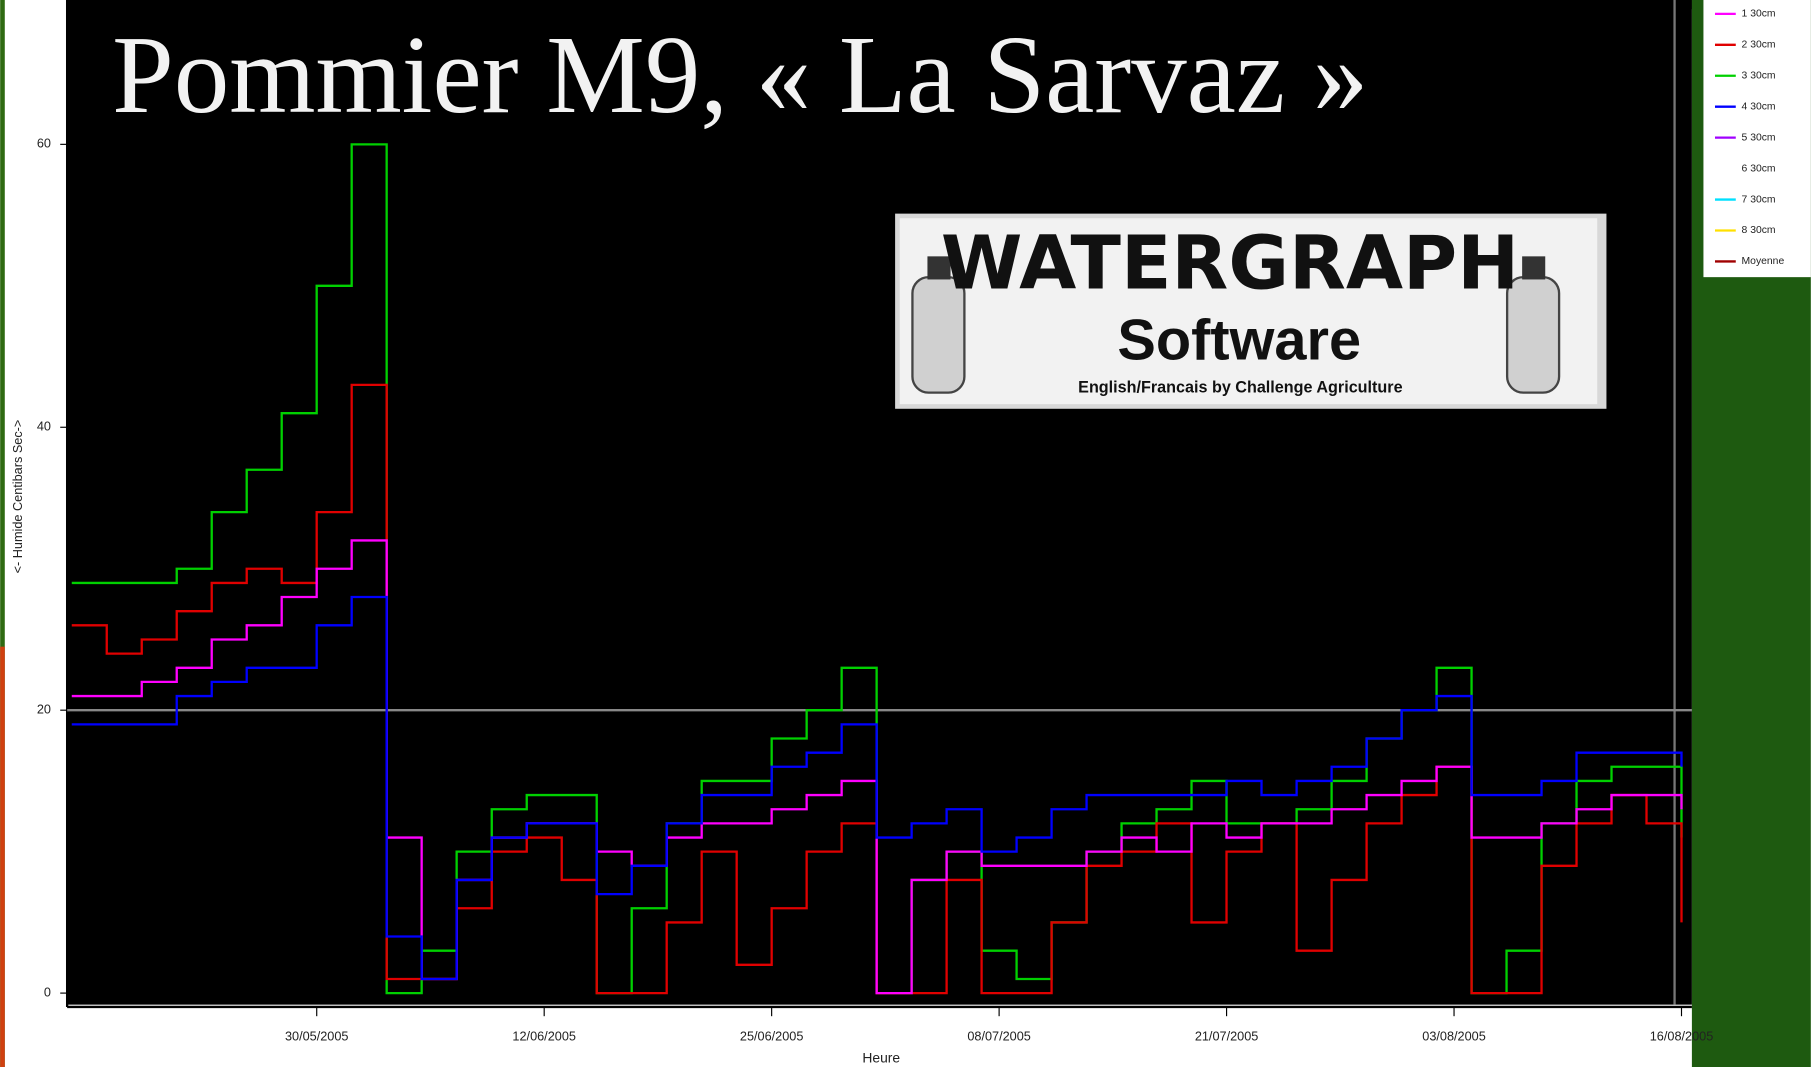  What do you see at coordinates (1759, 14) in the screenshot?
I see `legend-label: 1 30cm` at bounding box center [1759, 14].